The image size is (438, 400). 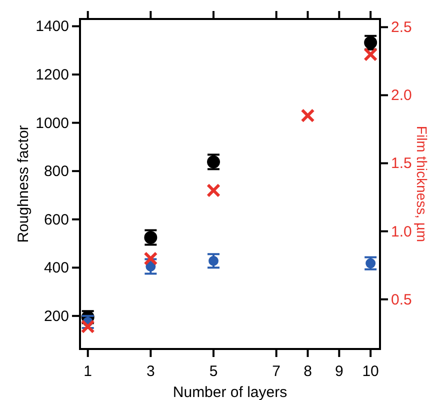 What do you see at coordinates (401, 27) in the screenshot?
I see `y2-tick-label: 2.5` at bounding box center [401, 27].